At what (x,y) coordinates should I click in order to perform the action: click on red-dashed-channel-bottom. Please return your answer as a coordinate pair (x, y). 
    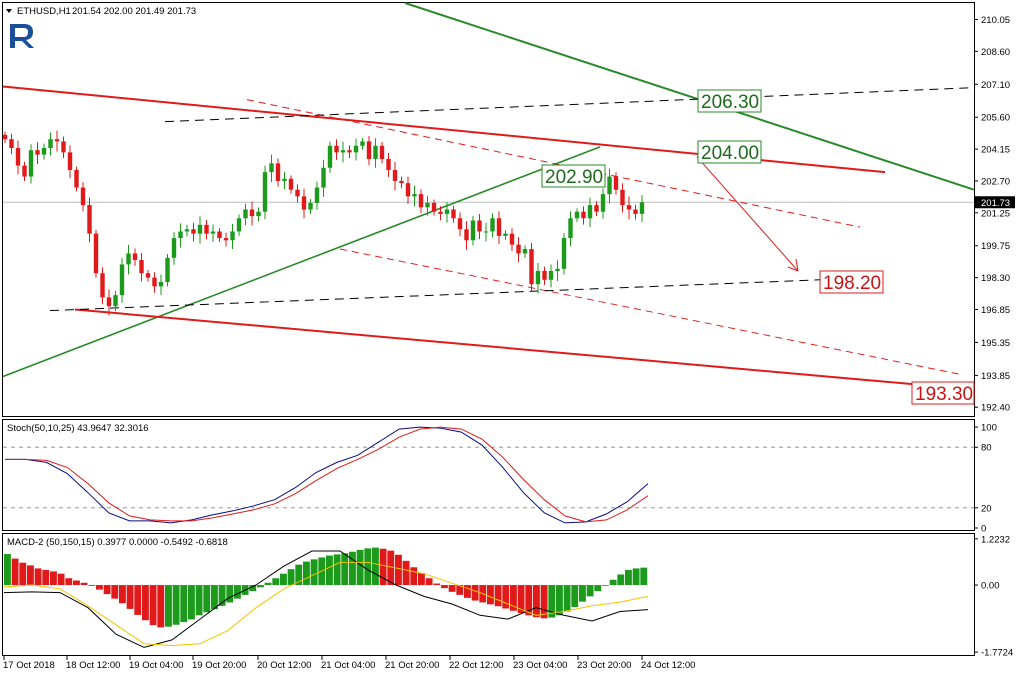
    Looking at the image, I should click on (650, 311).